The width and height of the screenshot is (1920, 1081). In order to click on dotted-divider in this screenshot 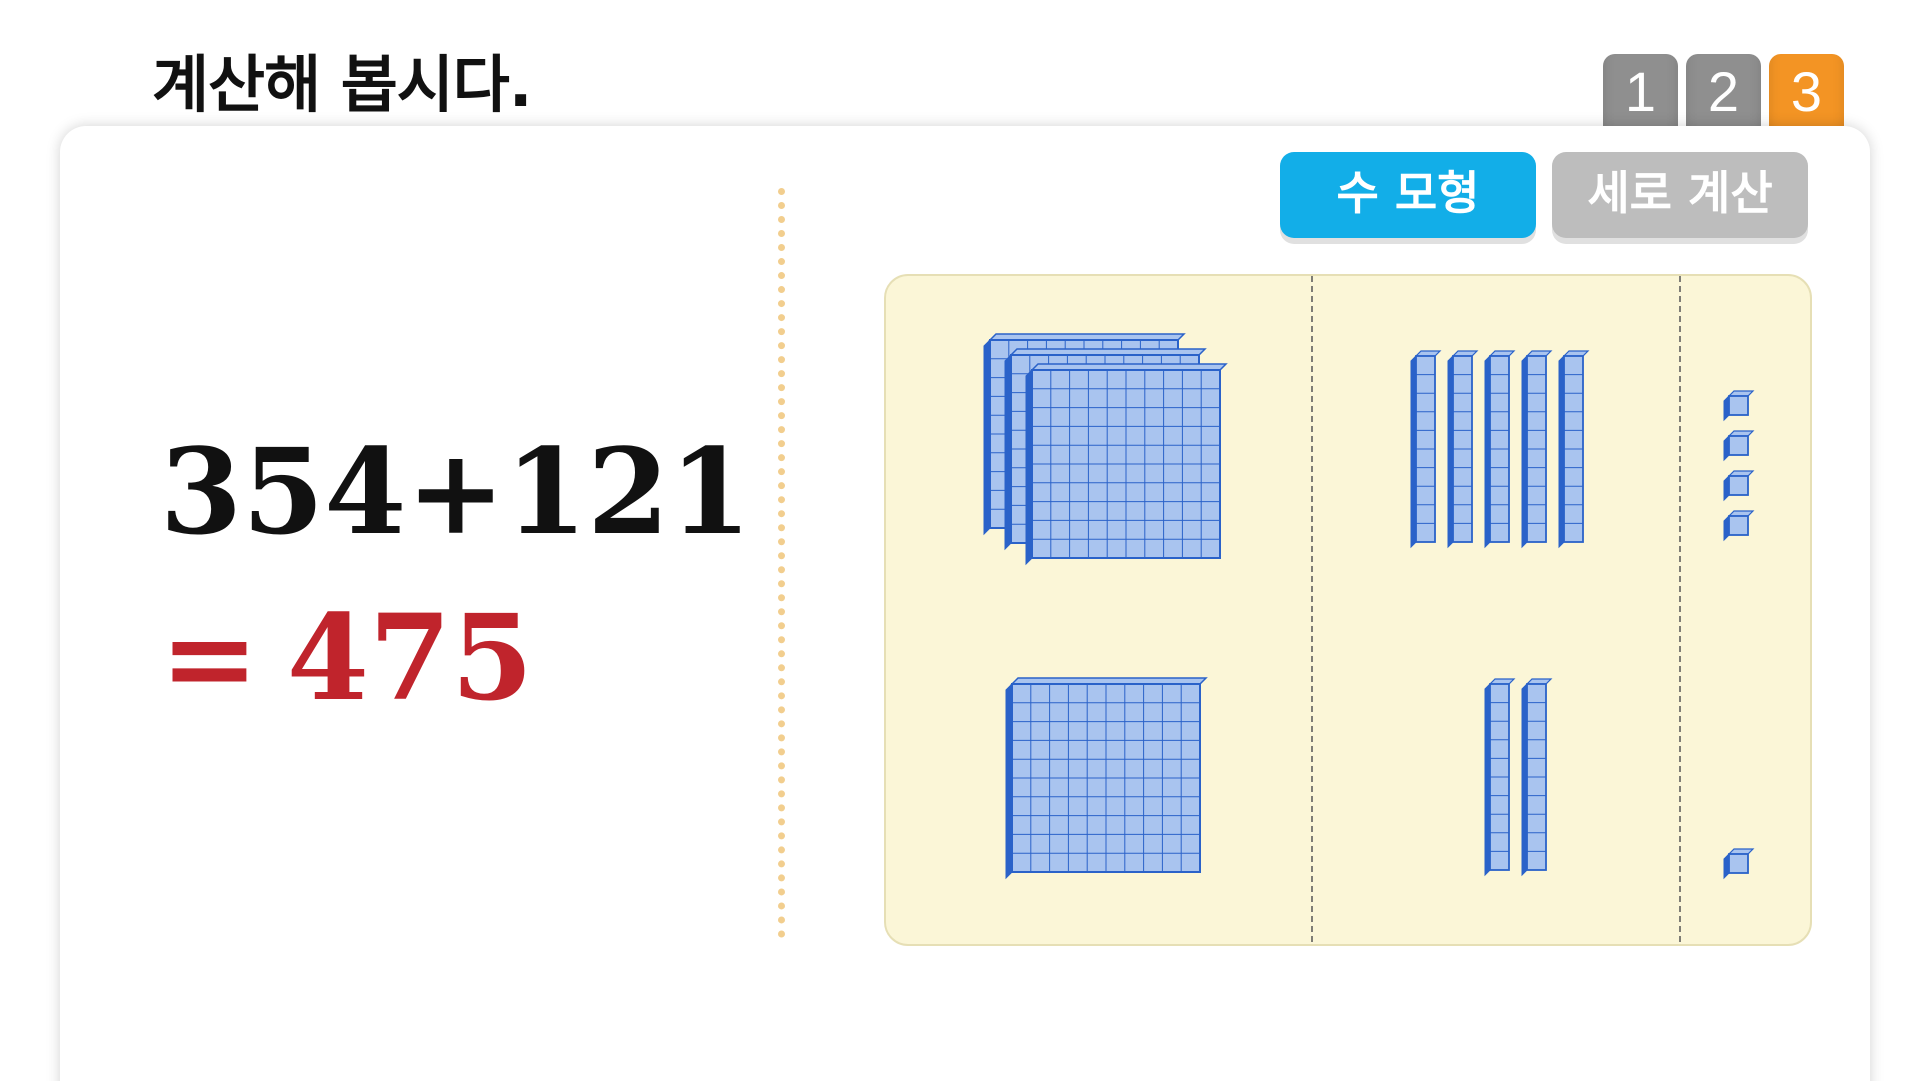, I will do `click(781, 563)`.